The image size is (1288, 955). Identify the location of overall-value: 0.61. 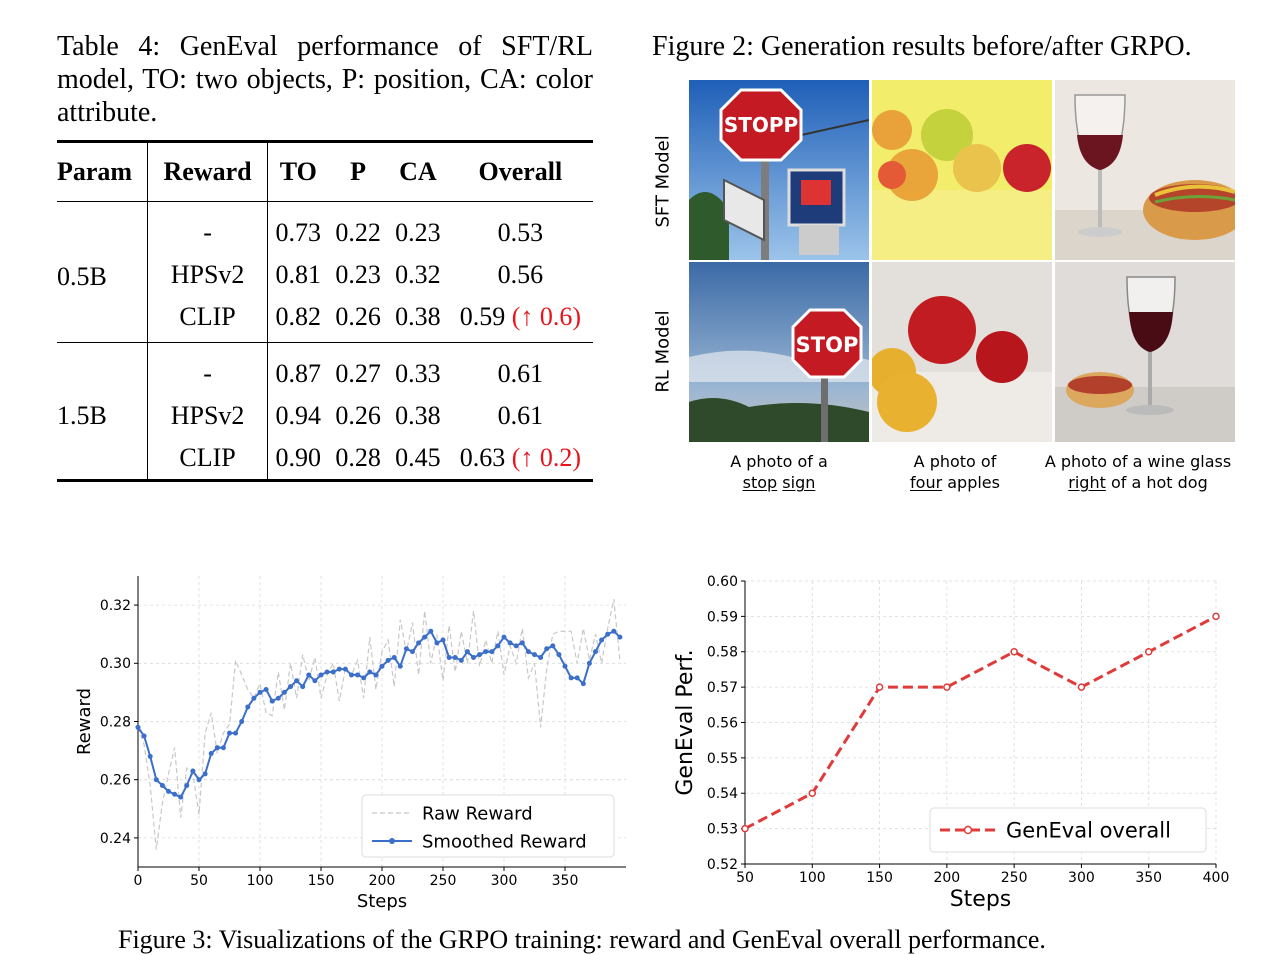
(520, 415).